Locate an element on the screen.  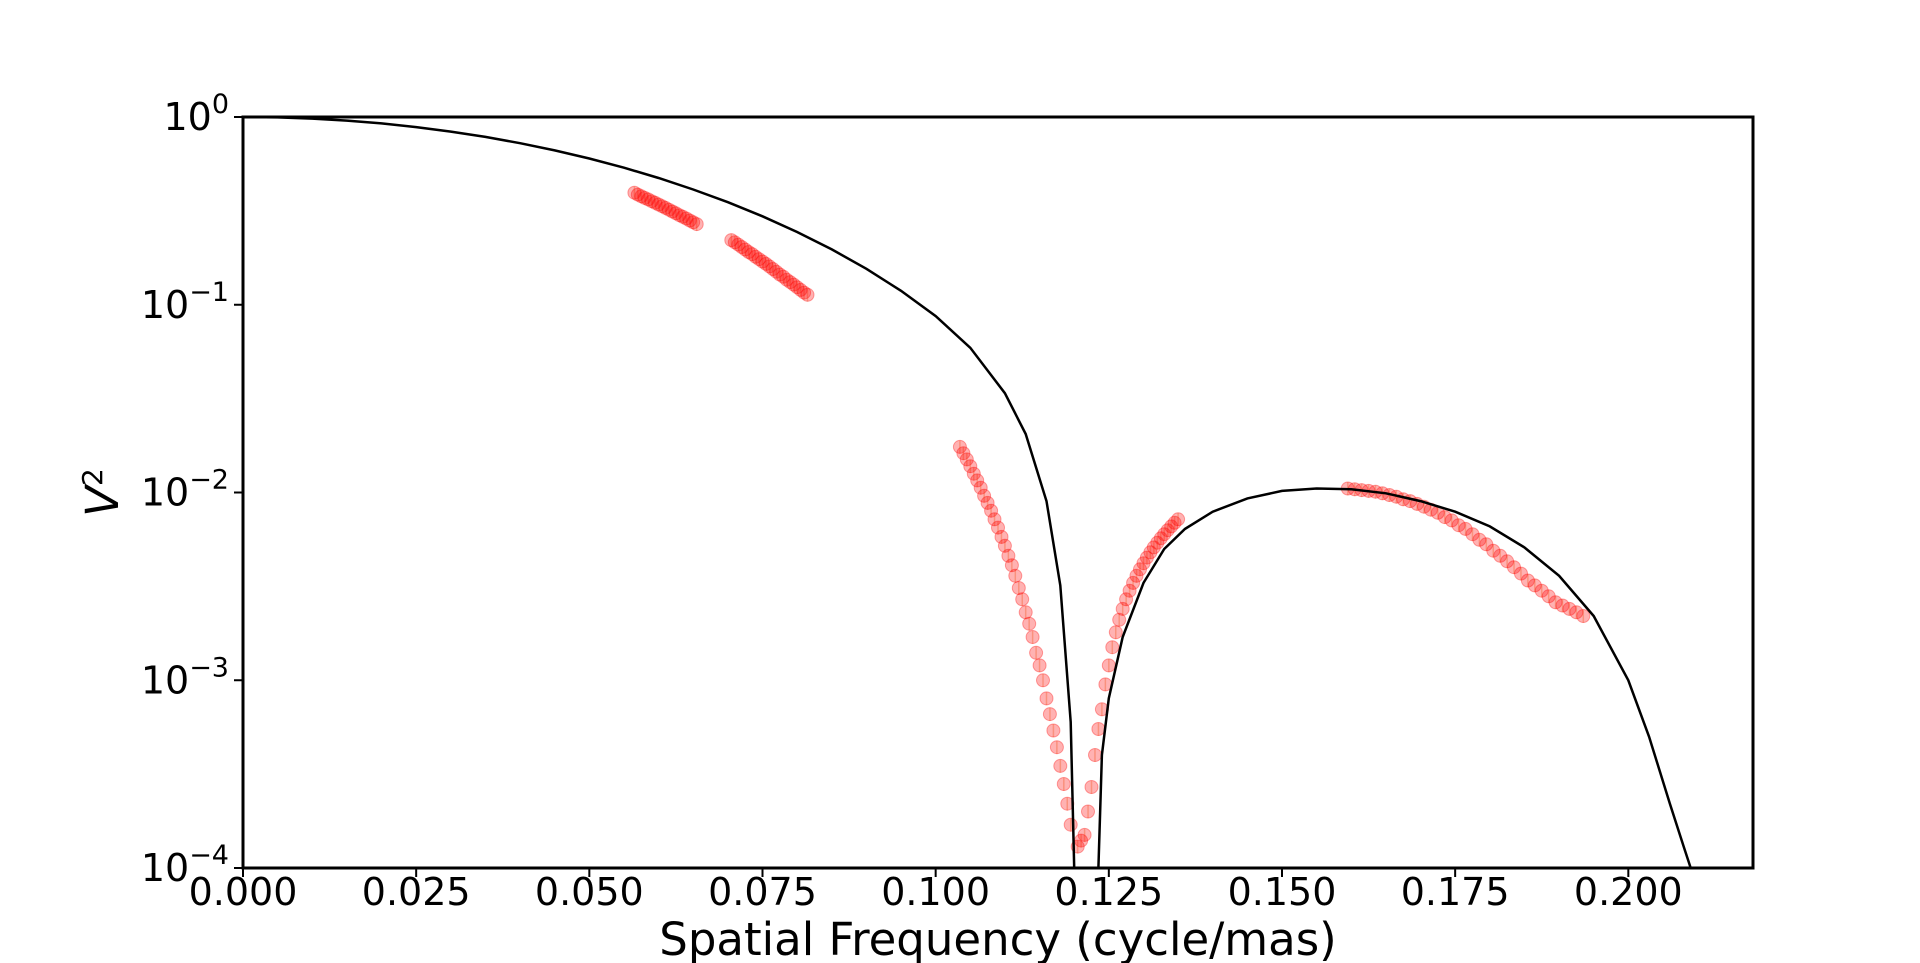
x-tick-label: 0.175 is located at coordinates (1455, 892).